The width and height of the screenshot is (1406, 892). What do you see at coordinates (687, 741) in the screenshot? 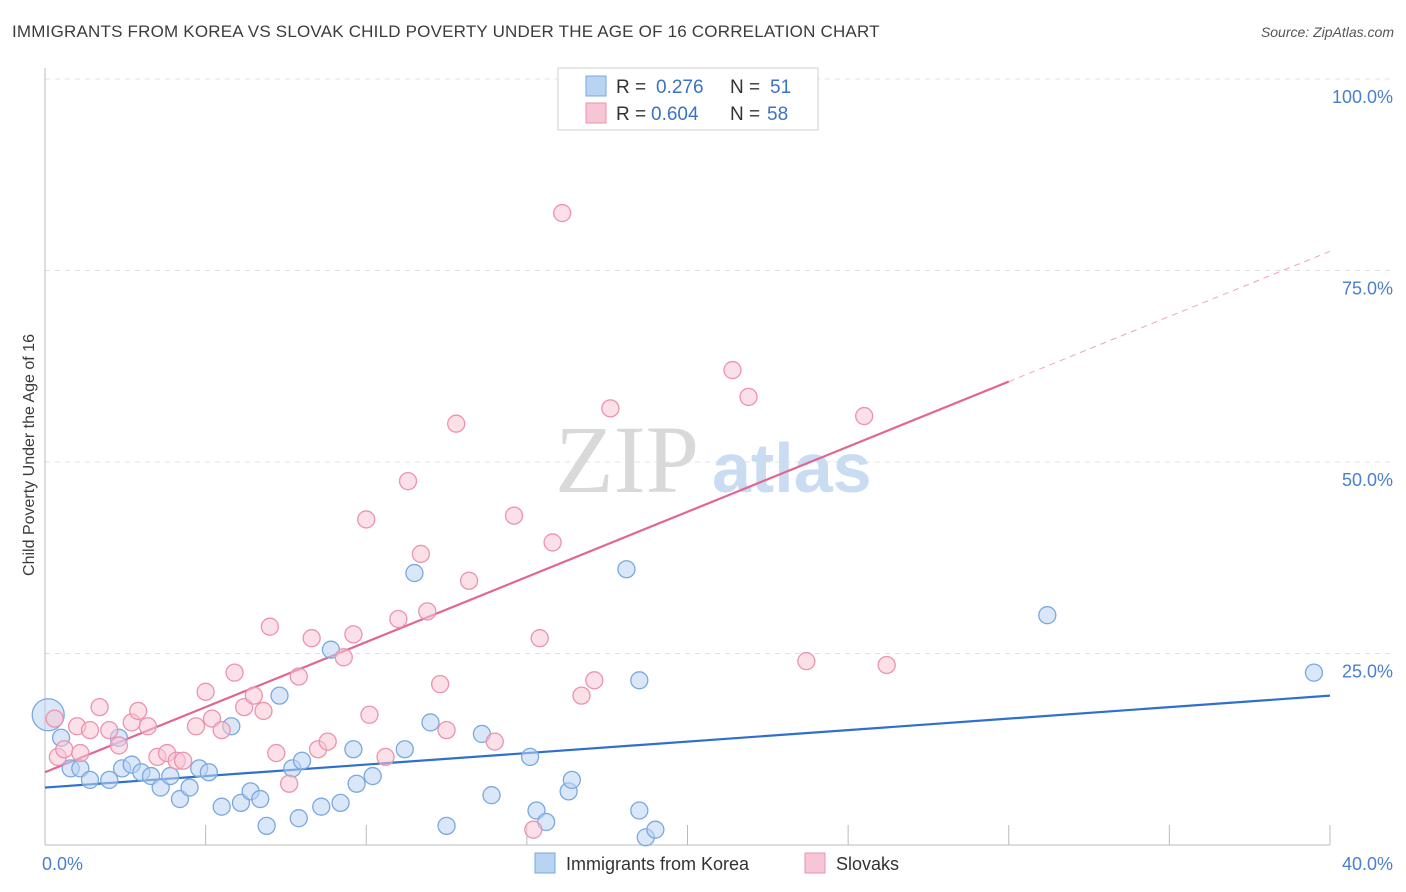
I see `trend-line-korea` at bounding box center [687, 741].